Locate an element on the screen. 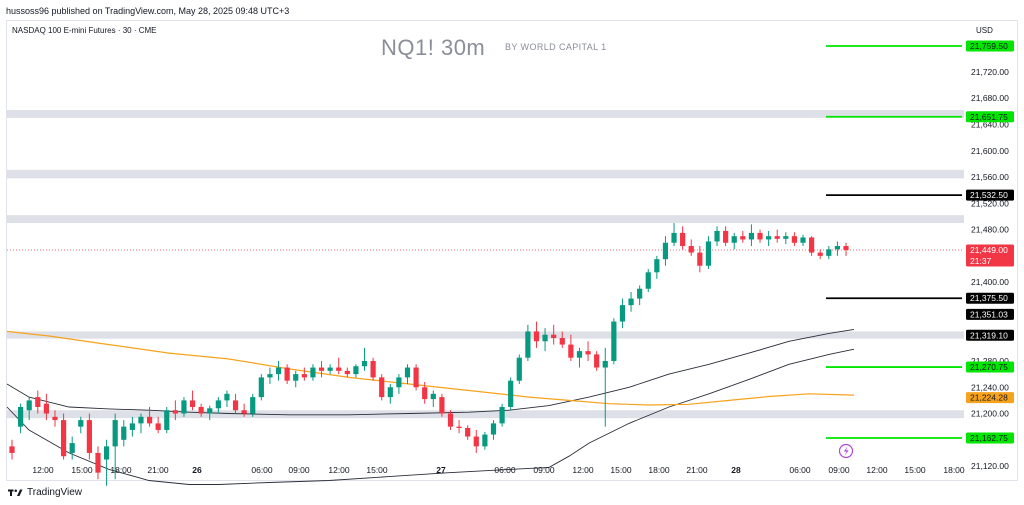 The width and height of the screenshot is (1024, 505). watermark-title: NQ1! 30m is located at coordinates (433, 47).